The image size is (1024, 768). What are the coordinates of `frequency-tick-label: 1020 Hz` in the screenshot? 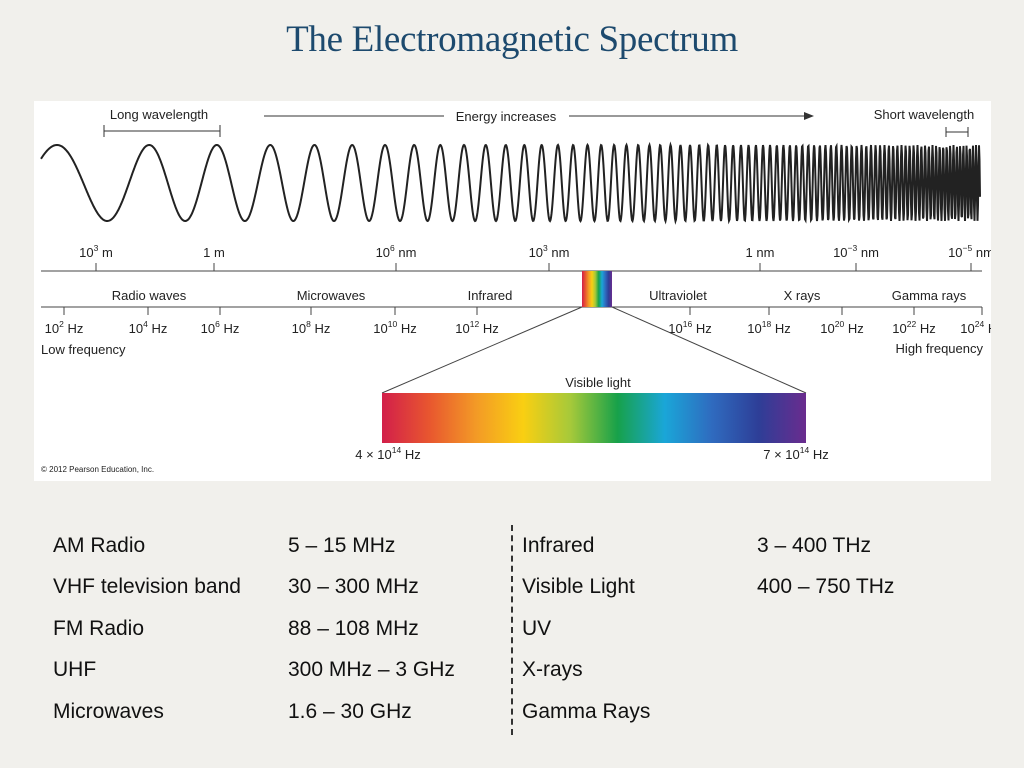 It's located at (841, 327).